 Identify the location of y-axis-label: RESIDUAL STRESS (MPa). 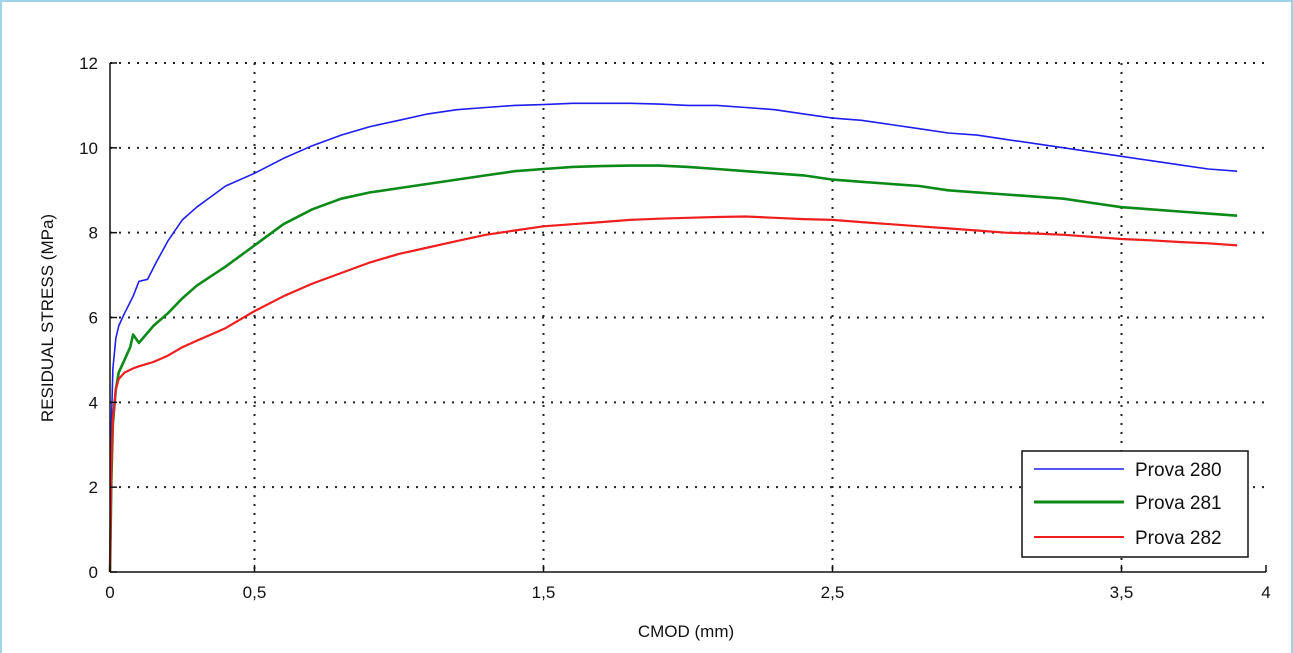
(47, 318).